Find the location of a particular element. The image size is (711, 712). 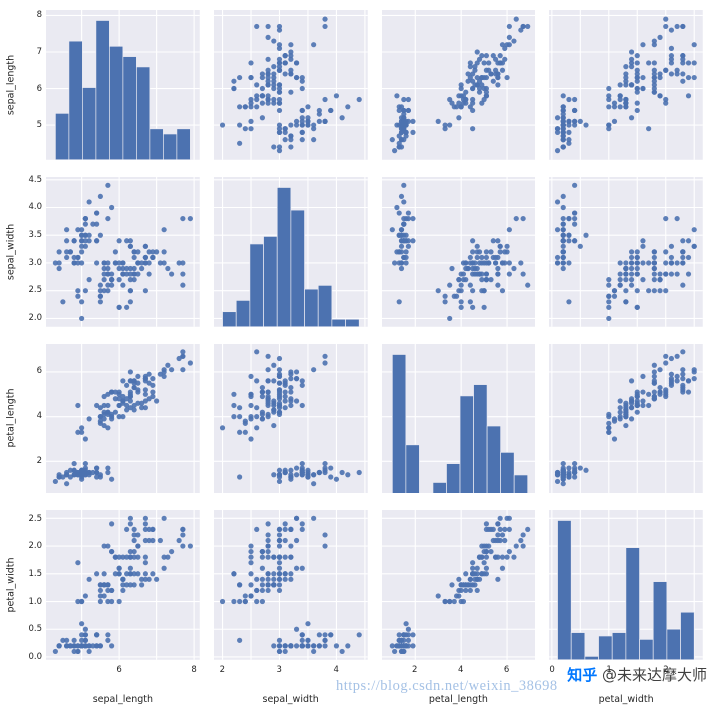

y-axis-label-sepal_length: sepal_length is located at coordinates (11, 85).